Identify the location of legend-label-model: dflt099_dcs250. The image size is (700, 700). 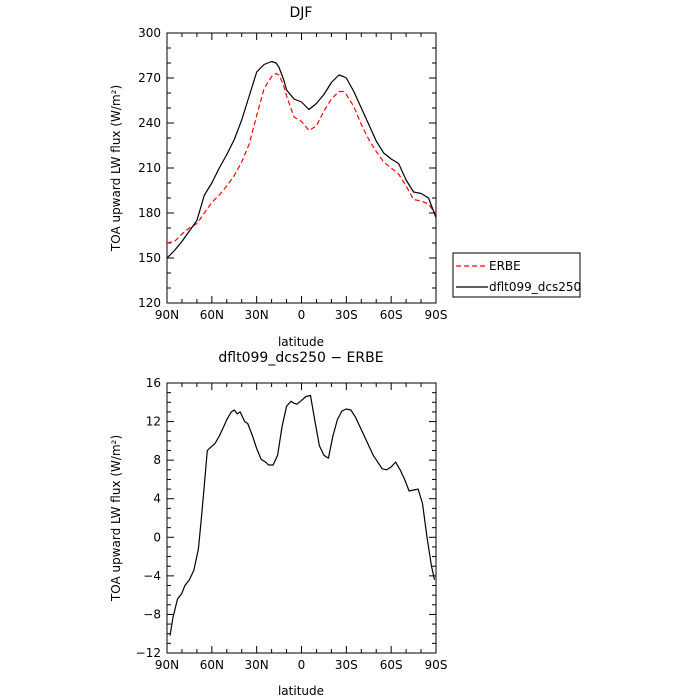
(535, 287).